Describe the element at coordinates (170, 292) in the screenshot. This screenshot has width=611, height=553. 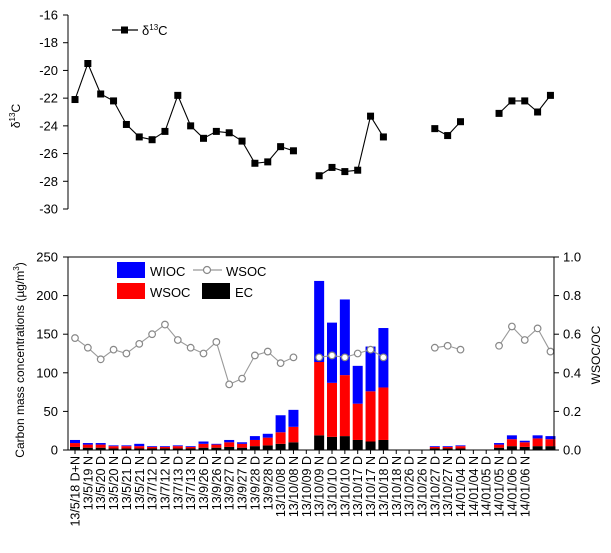
I see `legend-wsoc-label: WSOC` at that location.